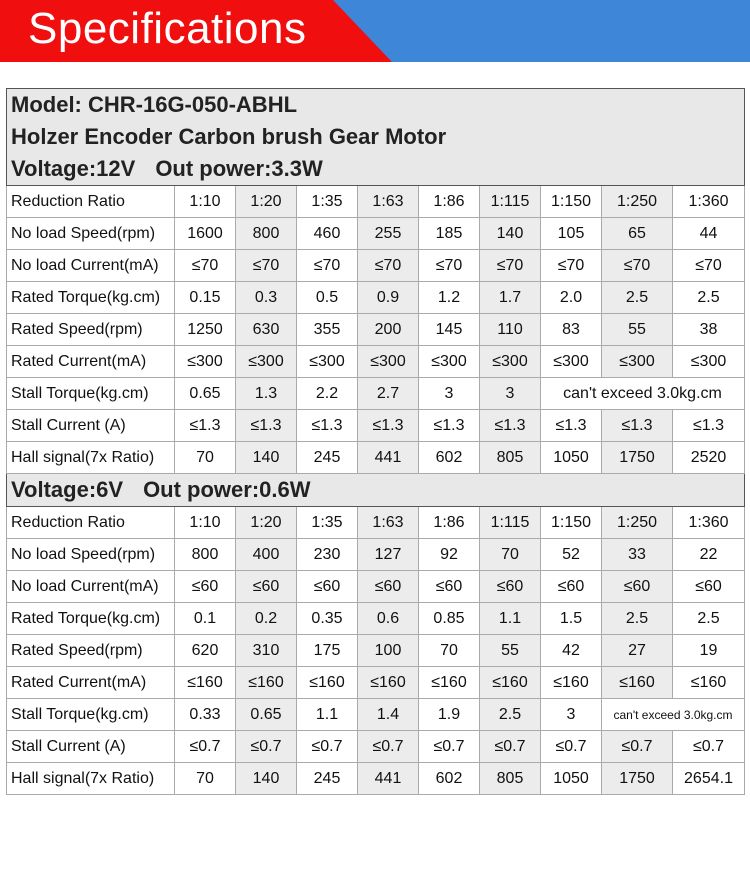 The width and height of the screenshot is (750, 872). I want to click on cell: 0.1, so click(205, 618).